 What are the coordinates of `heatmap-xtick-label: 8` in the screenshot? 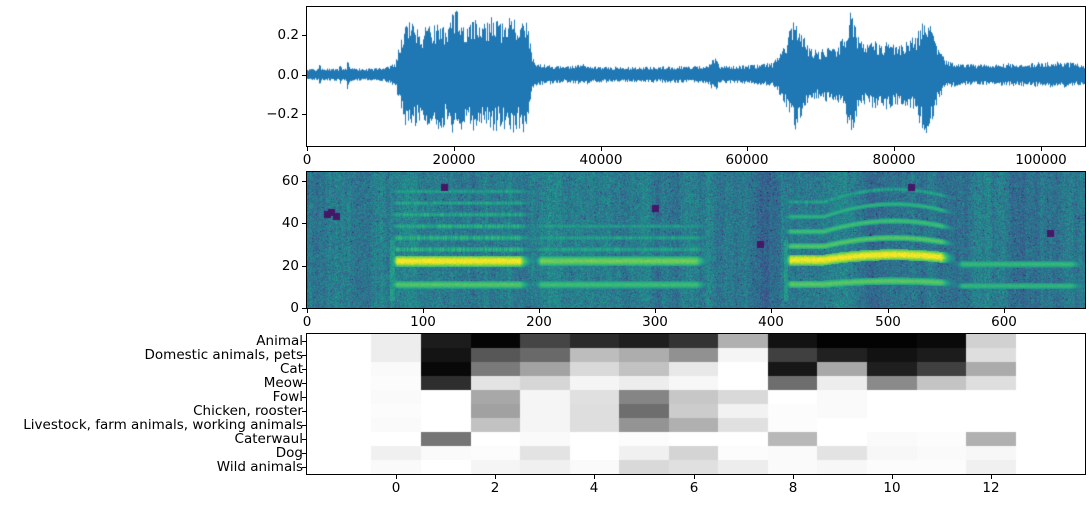 It's located at (793, 488).